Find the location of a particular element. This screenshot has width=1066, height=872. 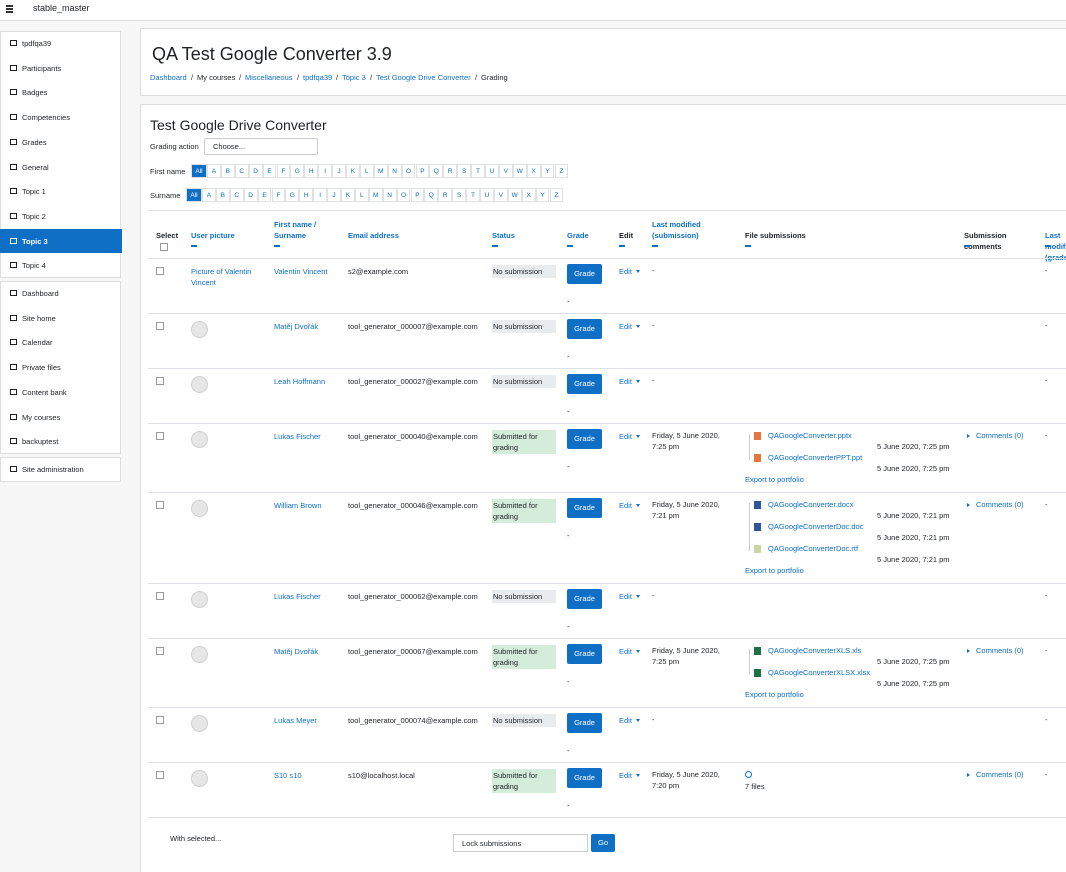

nav-item: Site administration is located at coordinates (53, 469).